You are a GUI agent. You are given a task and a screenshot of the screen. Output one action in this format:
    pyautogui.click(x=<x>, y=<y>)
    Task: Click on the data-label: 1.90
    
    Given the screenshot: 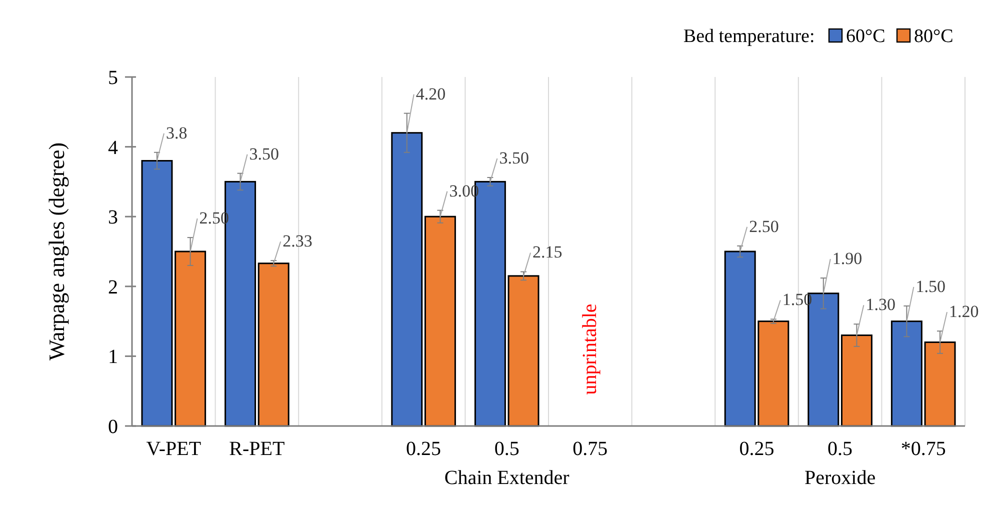 What is the action you would take?
    pyautogui.click(x=847, y=258)
    